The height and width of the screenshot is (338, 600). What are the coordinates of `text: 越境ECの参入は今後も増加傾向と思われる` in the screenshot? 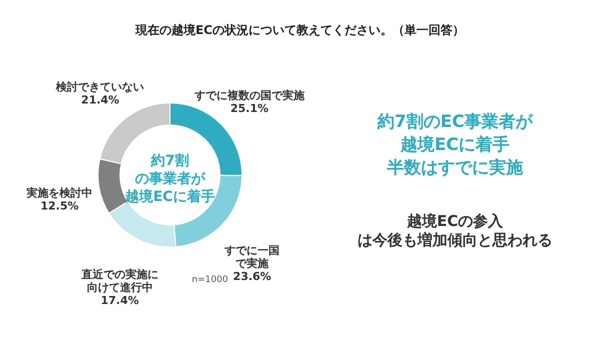 It's located at (455, 231).